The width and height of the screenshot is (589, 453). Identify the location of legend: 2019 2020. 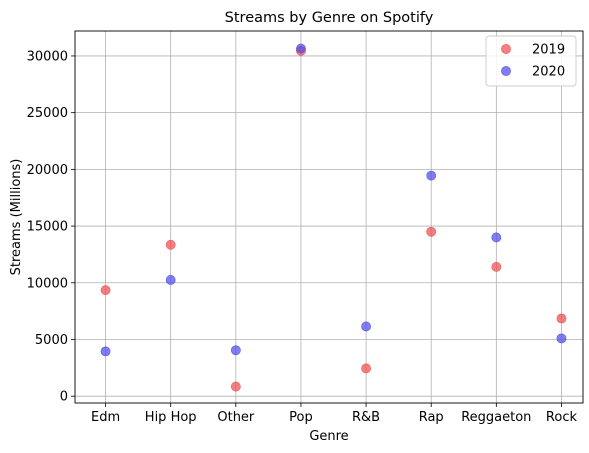
(531, 61).